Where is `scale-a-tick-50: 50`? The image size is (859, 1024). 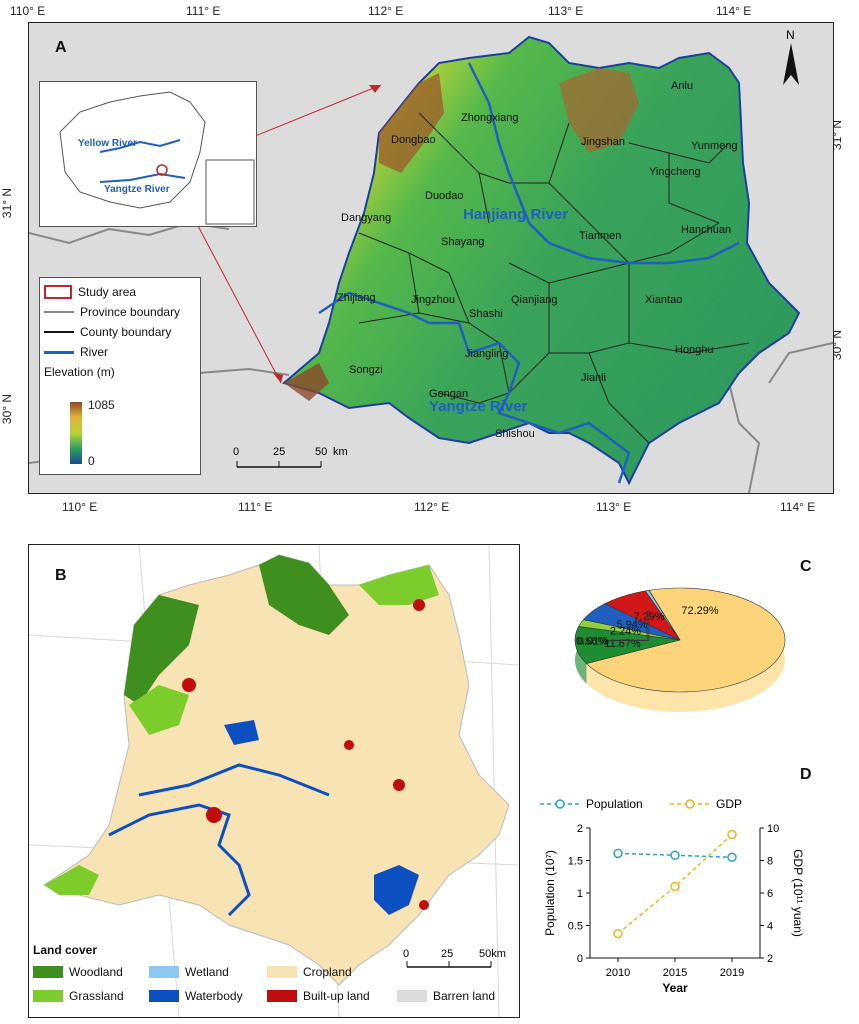
scale-a-tick-50: 50 is located at coordinates (321, 452).